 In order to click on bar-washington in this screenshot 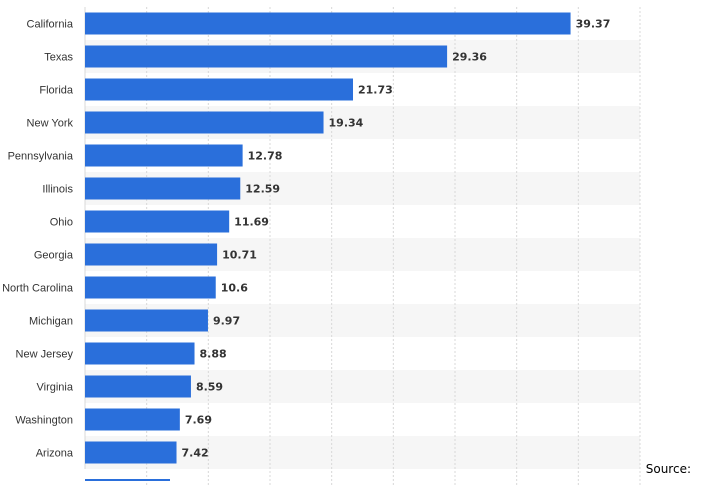, I will do `click(132, 419)`.